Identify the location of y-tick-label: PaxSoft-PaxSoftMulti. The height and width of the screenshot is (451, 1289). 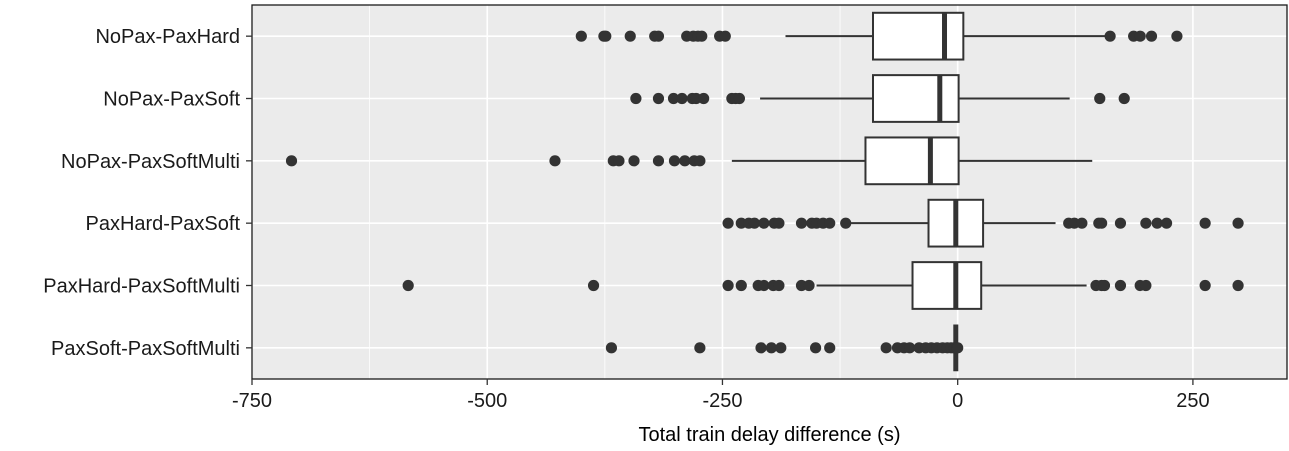
(145, 349).